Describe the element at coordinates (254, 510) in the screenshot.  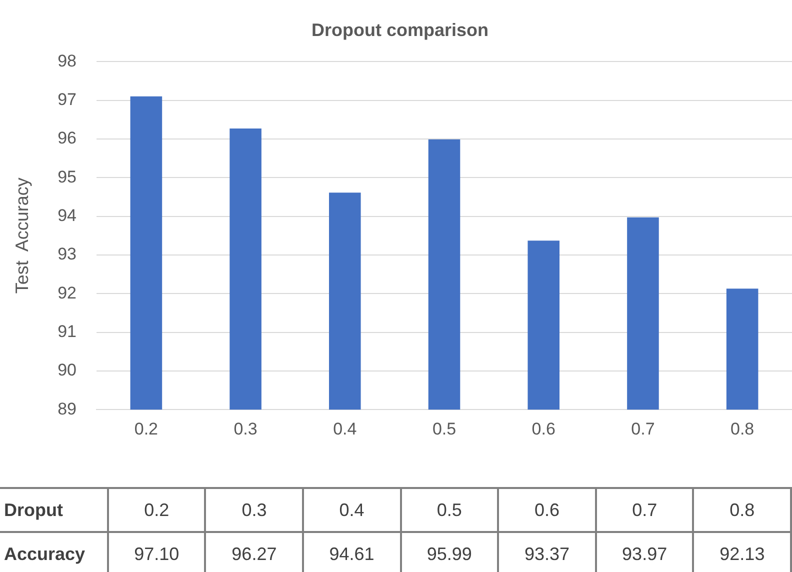
I see `category-label: 0.3` at that location.